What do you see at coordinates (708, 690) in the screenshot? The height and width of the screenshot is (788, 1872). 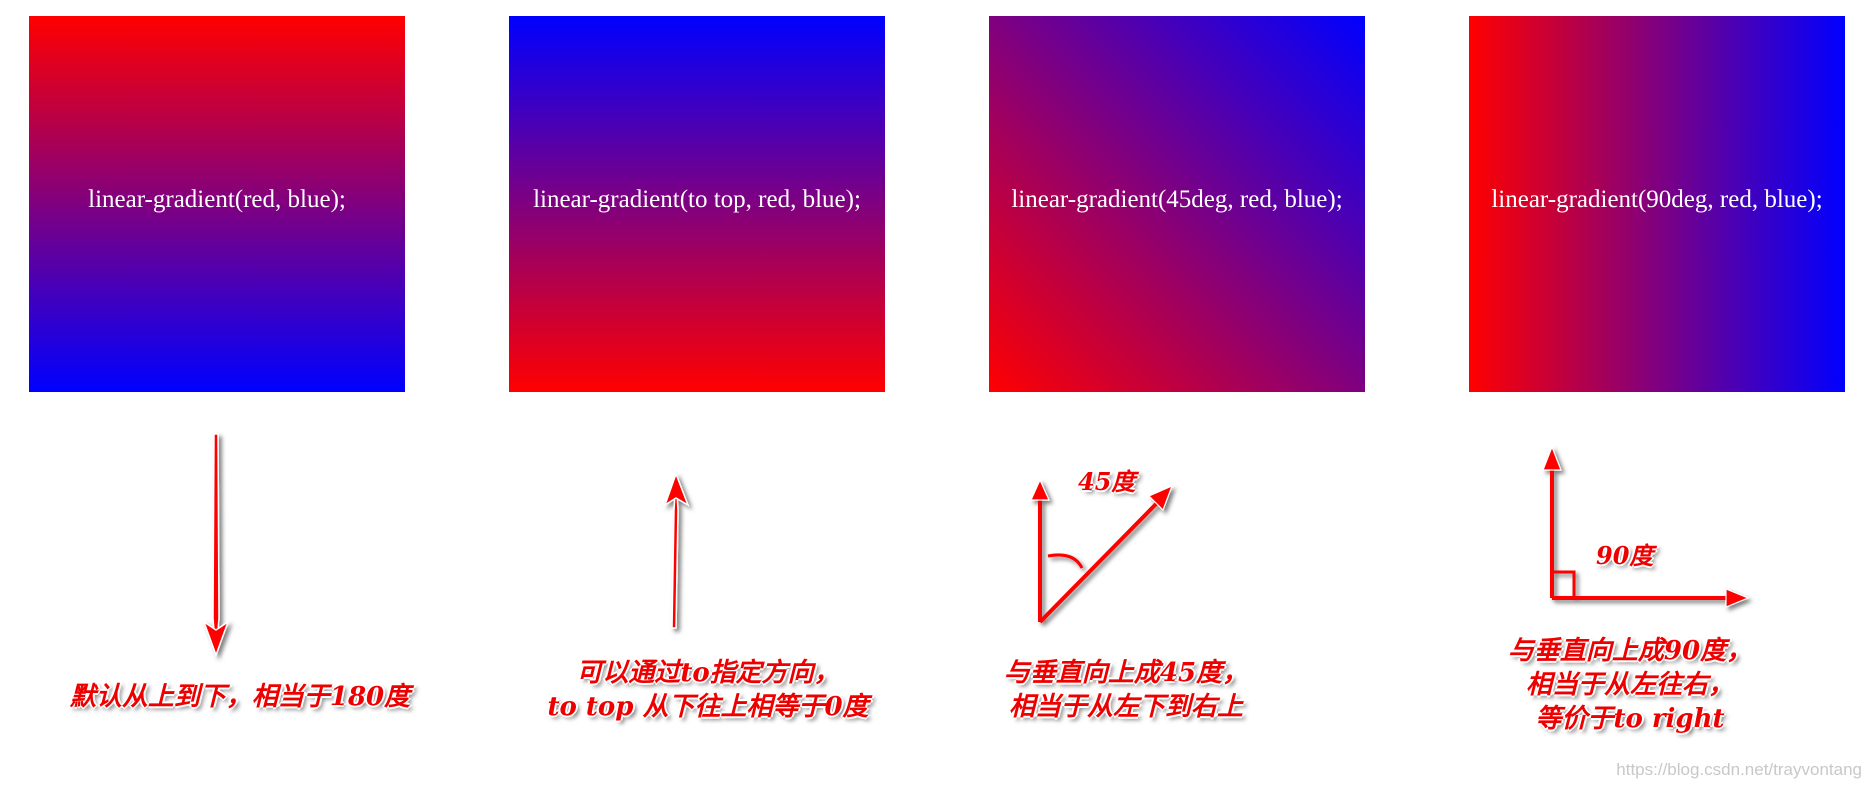 I see `caption-to-top: 可以通过to指定方向， to top 从下往上相等于0度` at bounding box center [708, 690].